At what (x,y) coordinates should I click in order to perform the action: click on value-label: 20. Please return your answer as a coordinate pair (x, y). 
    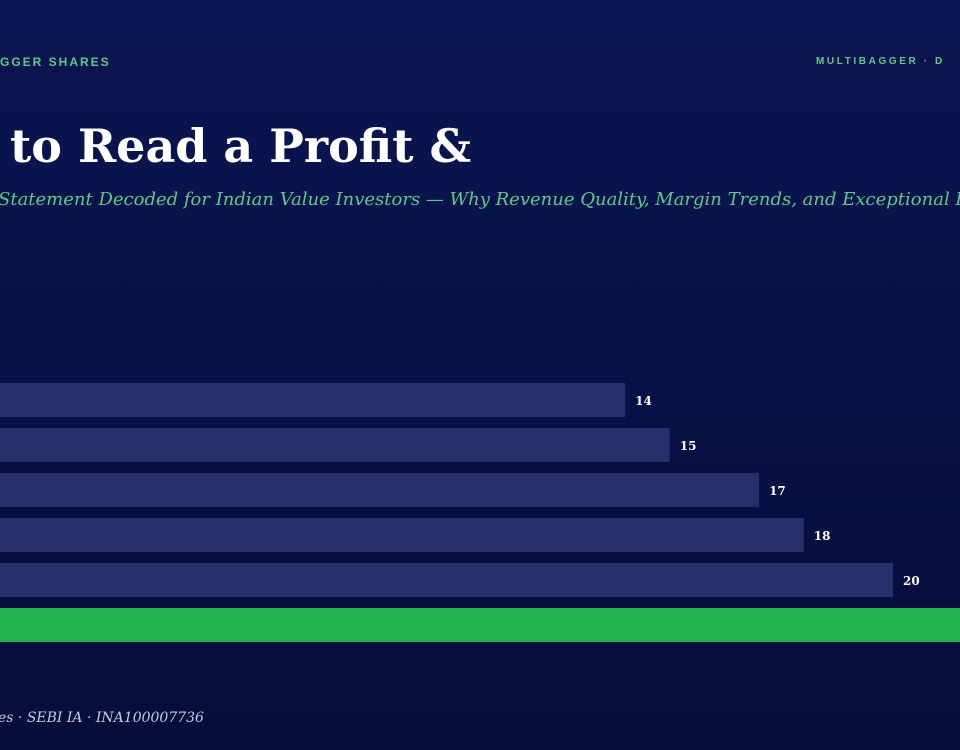
    Looking at the image, I should click on (911, 581).